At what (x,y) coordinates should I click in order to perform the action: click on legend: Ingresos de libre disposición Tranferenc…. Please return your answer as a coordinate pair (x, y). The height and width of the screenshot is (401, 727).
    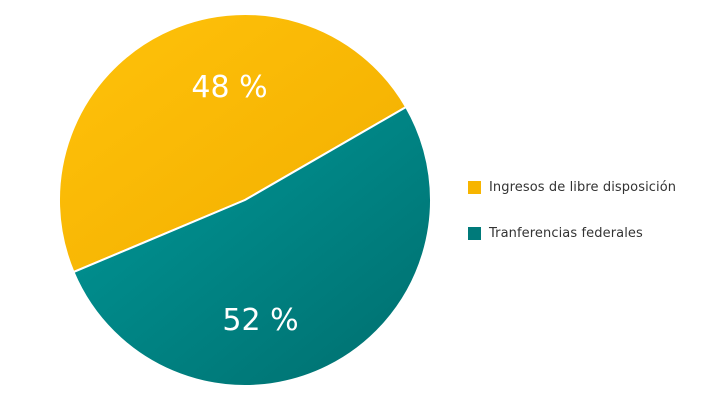
    Looking at the image, I should click on (597, 222).